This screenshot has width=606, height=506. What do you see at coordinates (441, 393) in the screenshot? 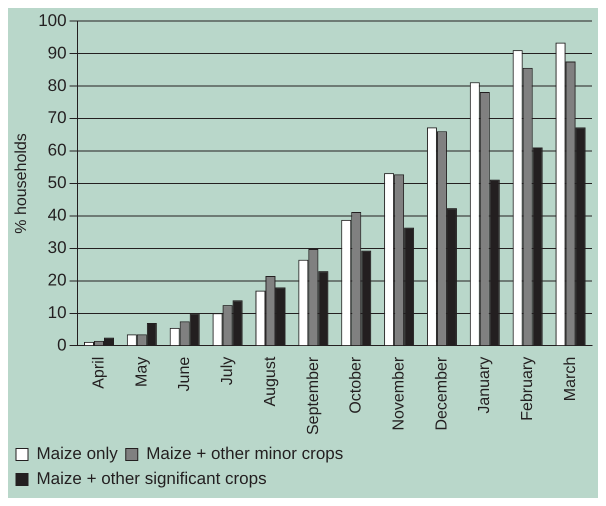
I see `x-tick-label: December` at bounding box center [441, 393].